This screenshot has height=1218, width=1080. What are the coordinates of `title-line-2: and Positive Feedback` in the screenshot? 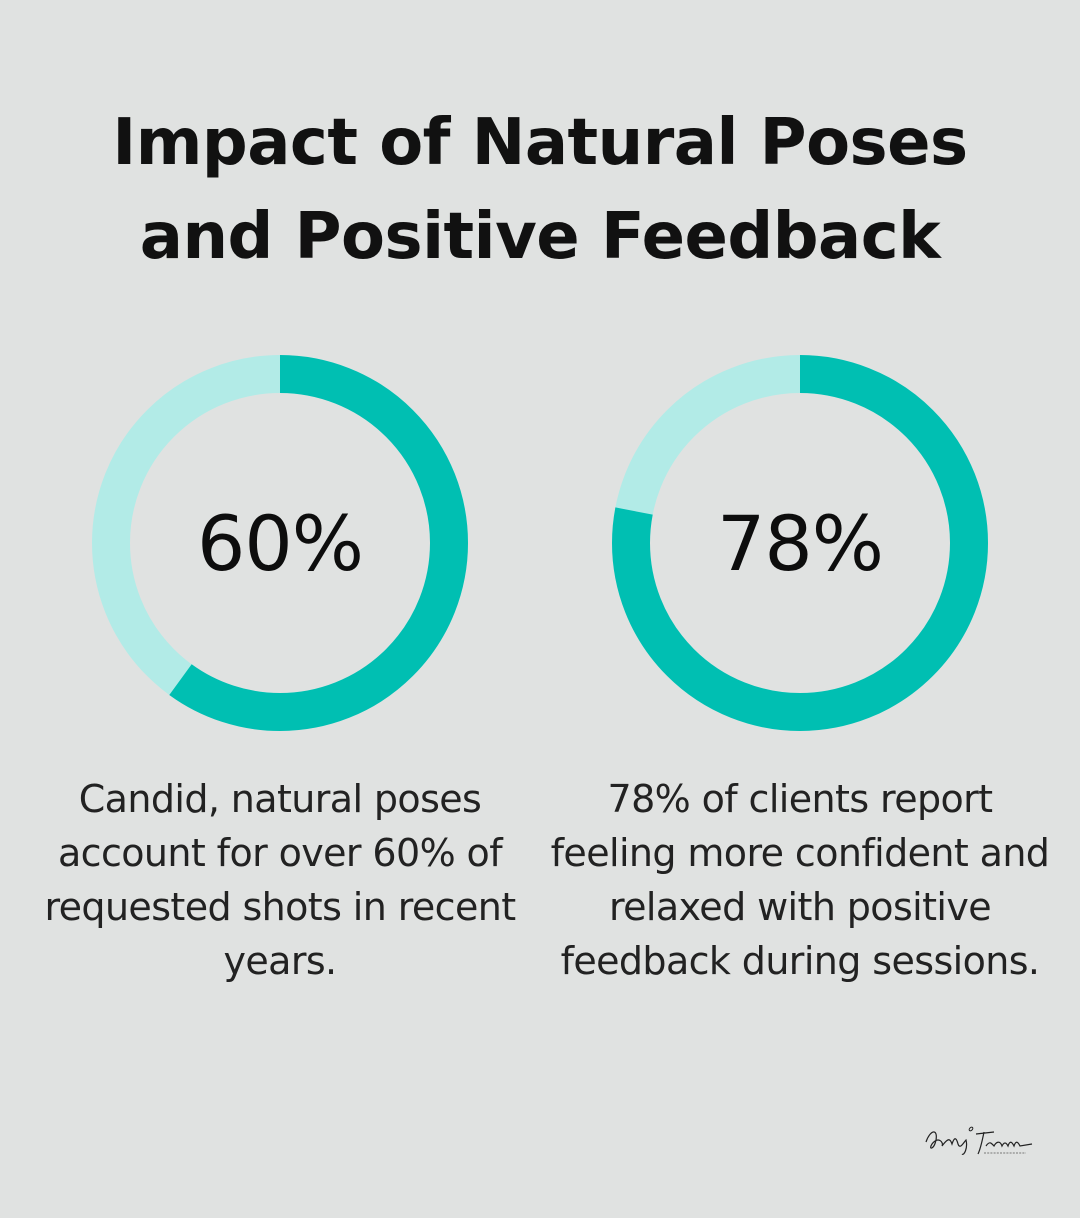 It's located at (540, 237).